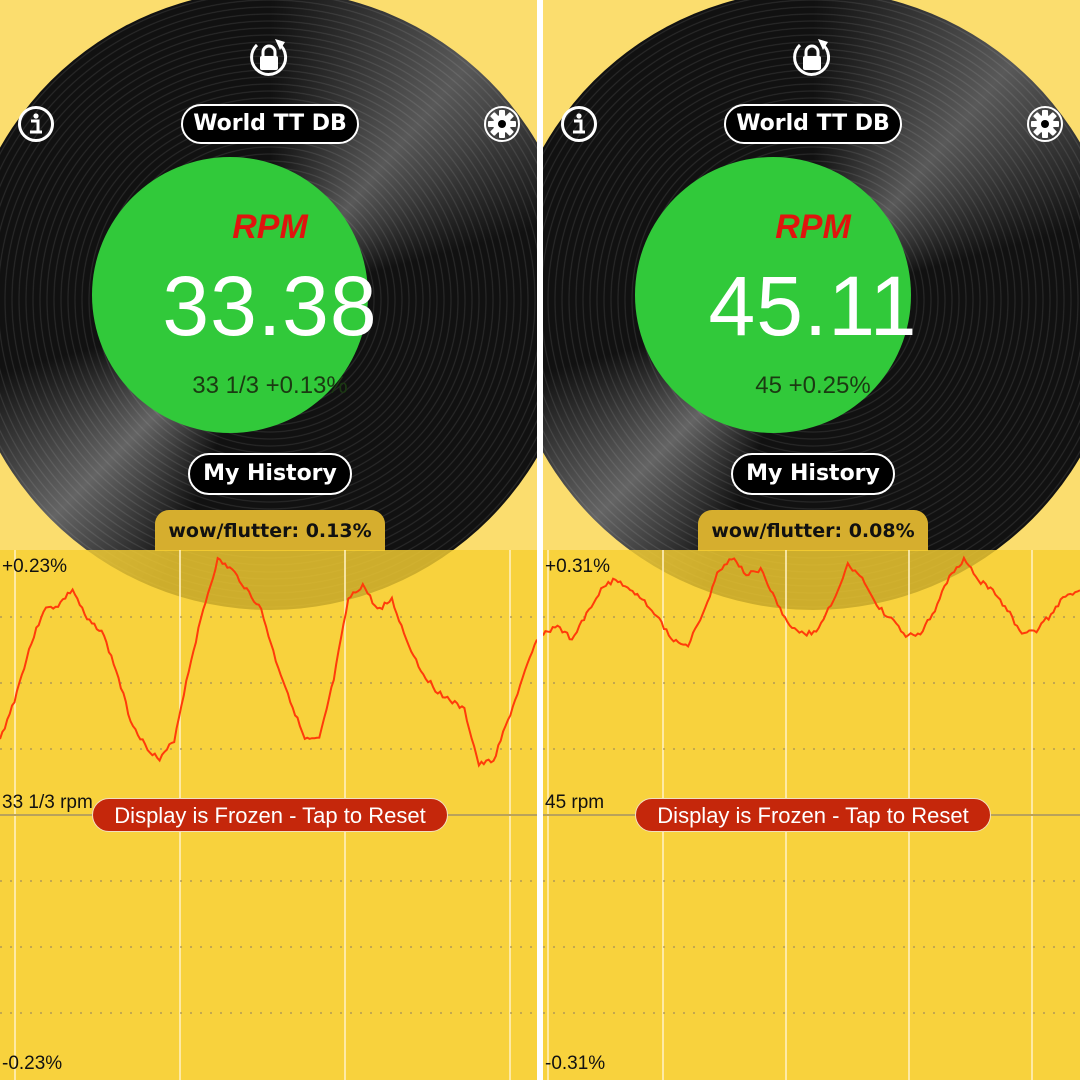  What do you see at coordinates (575, 802) in the screenshot?
I see `y-mid-label: 45 rpm` at bounding box center [575, 802].